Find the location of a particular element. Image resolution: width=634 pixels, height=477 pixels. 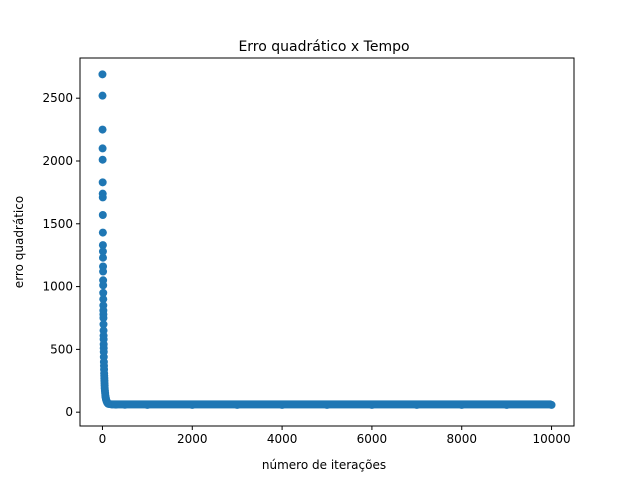

x-tick-label: 2000 is located at coordinates (192, 439).